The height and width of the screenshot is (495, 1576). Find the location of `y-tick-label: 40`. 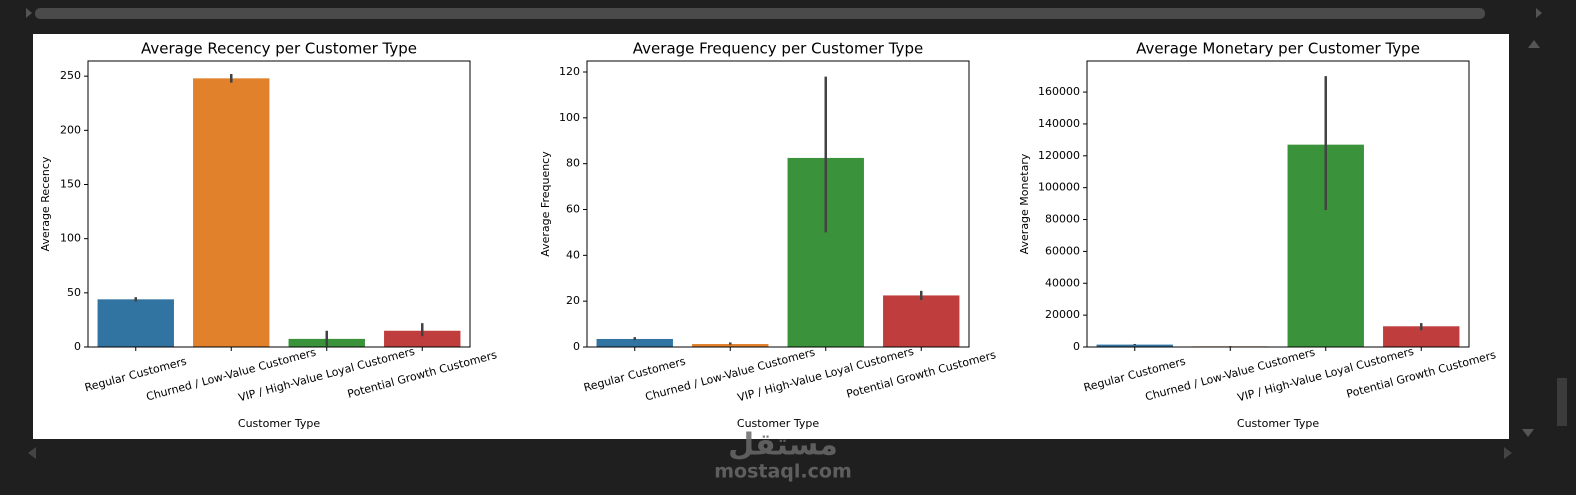

y-tick-label: 40 is located at coordinates (573, 254).